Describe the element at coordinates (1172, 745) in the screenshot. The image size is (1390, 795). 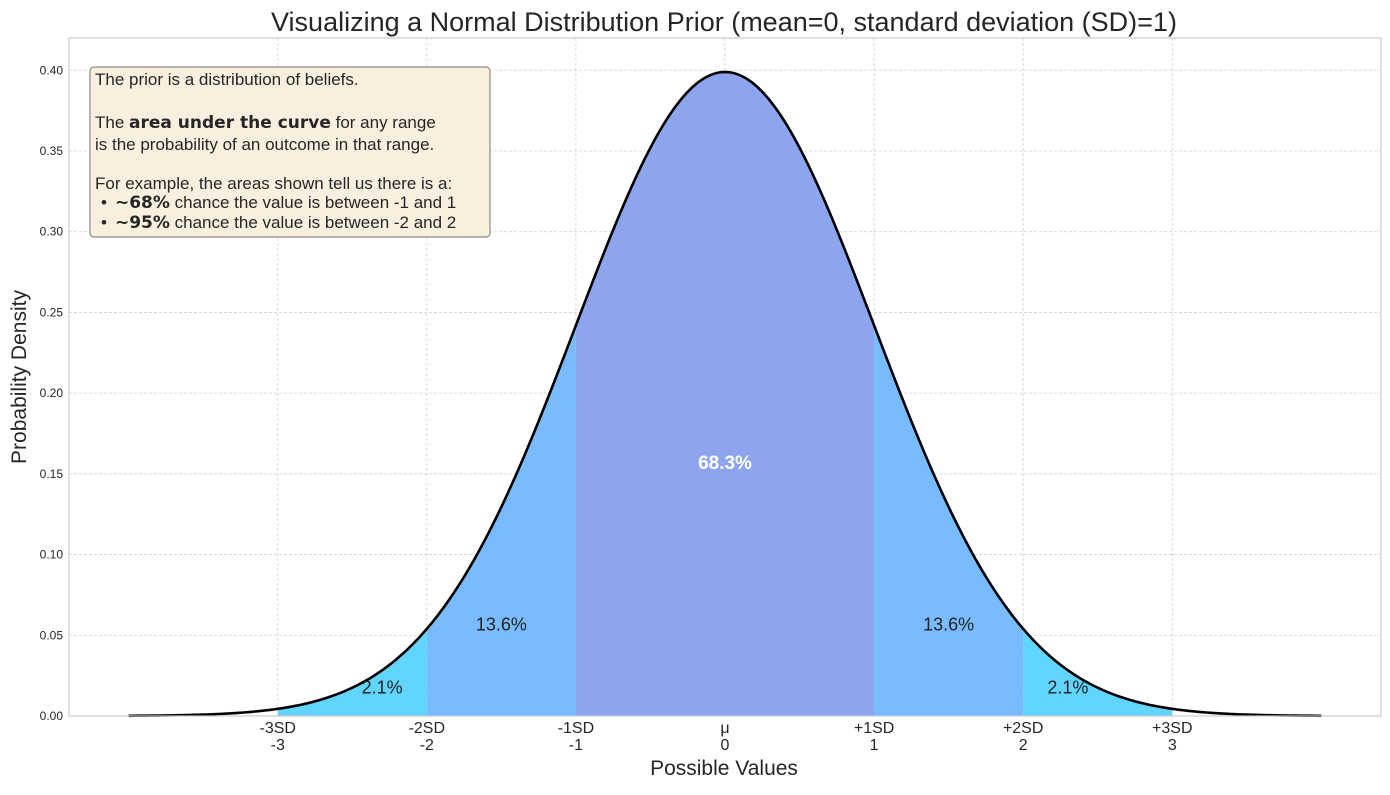
I see `x-tick-label-value: 3` at that location.